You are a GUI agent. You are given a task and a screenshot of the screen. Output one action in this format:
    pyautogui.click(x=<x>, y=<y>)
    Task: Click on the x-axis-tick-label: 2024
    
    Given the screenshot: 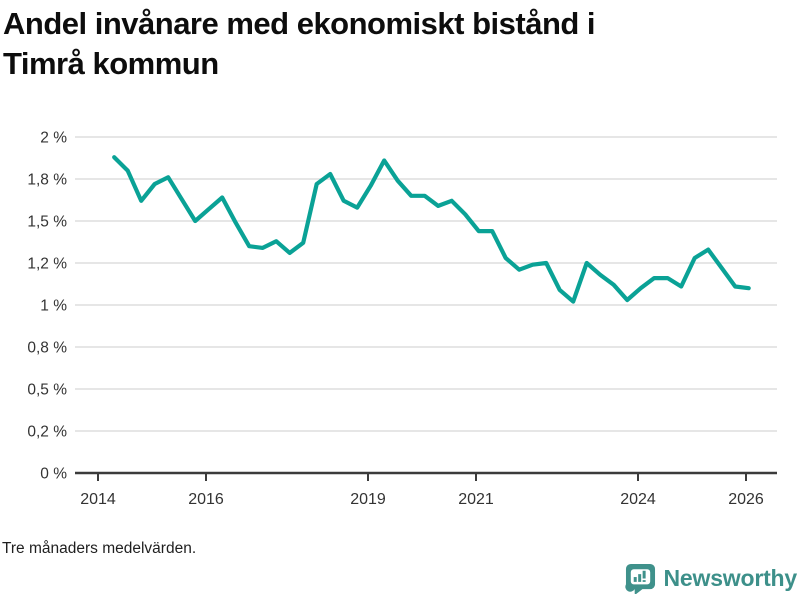 What is the action you would take?
    pyautogui.click(x=638, y=499)
    